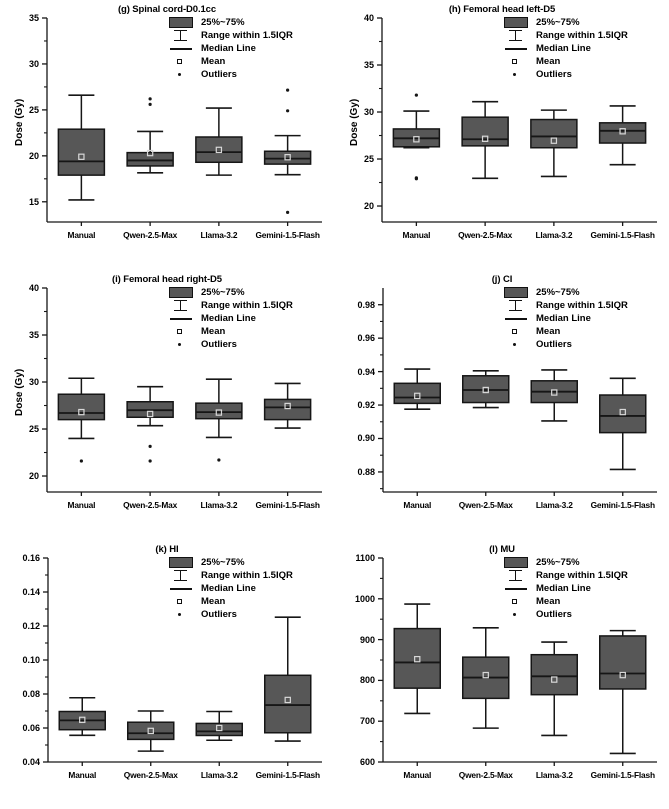  Describe the element at coordinates (247, 35) in the screenshot. I see `legend-label: Range within 1.5IQR` at that location.